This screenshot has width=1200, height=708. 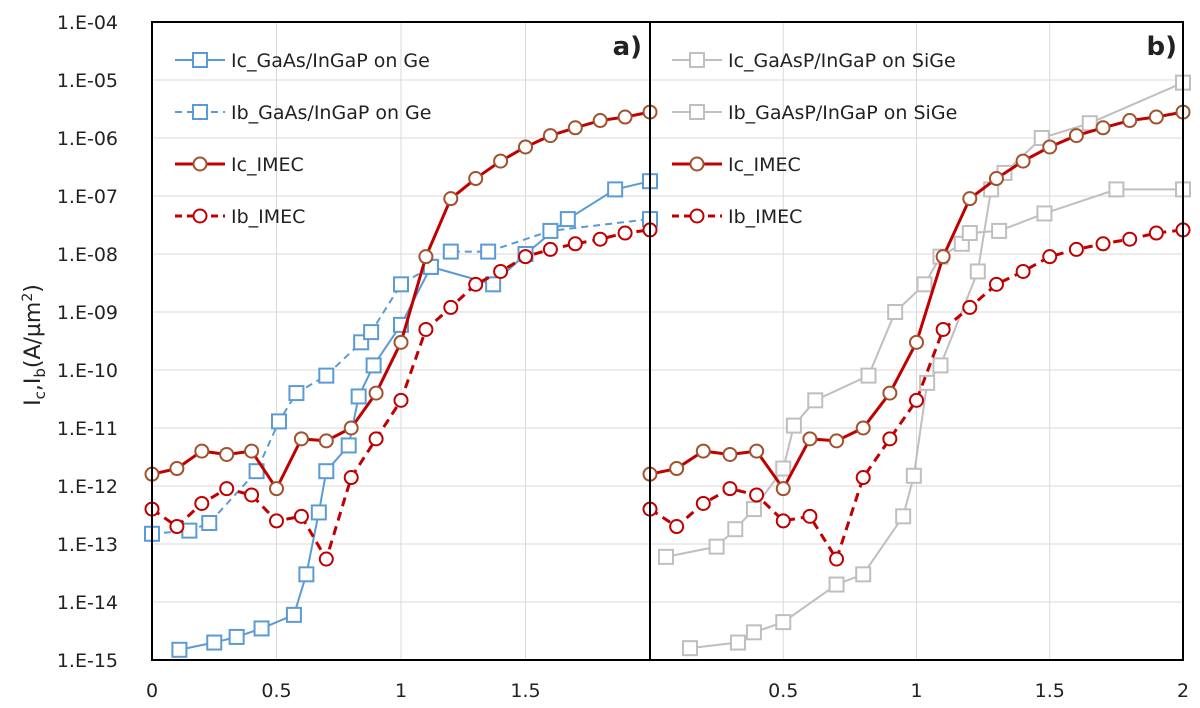 I want to click on legend-entry: Ib_GaAsP/InGaP on SiGe, so click(x=814, y=113).